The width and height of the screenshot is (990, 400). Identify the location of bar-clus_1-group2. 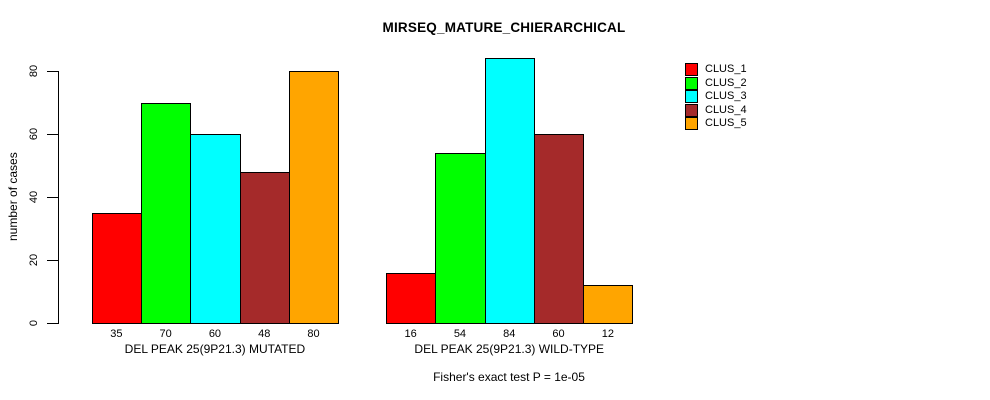
(411, 298).